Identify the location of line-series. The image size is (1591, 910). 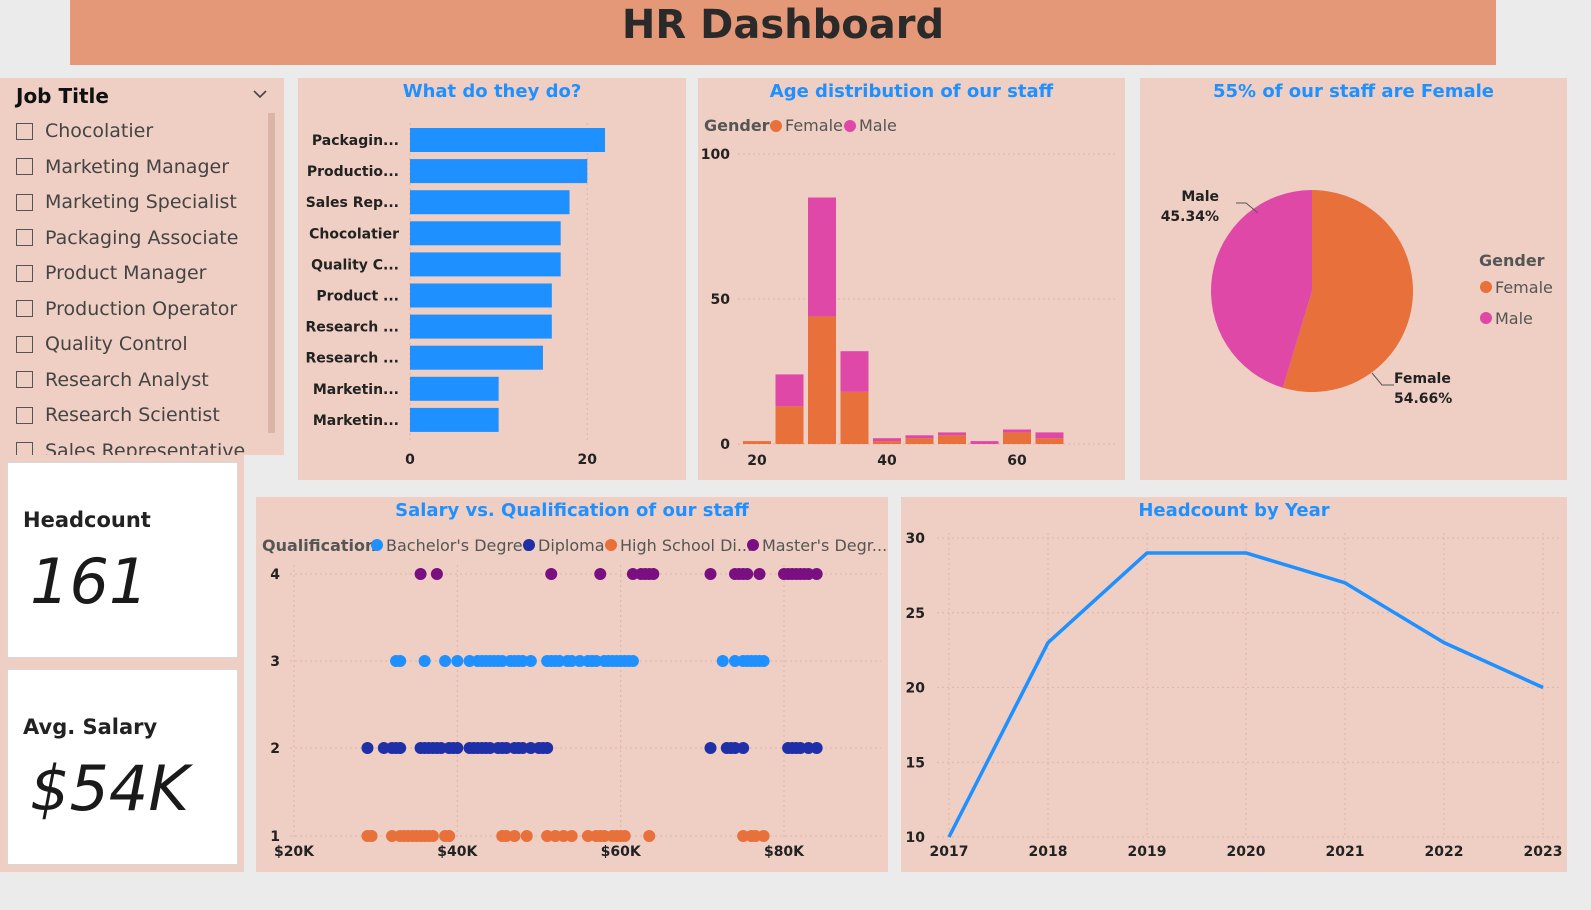
(1245, 694).